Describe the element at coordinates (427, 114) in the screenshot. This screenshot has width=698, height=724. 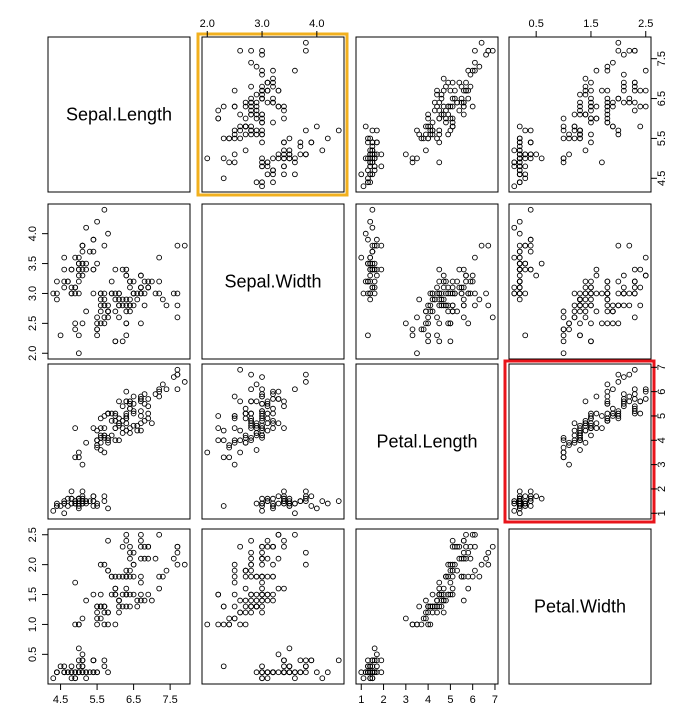
I see `panel-sepal-length-vs-petal-length` at that location.